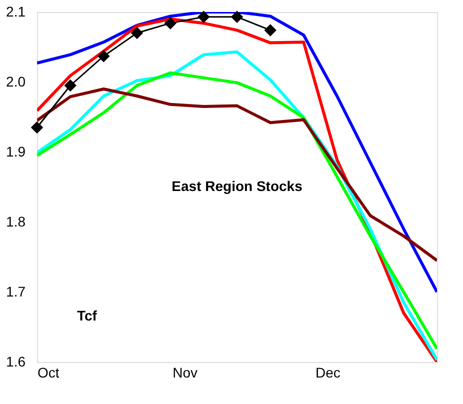  What do you see at coordinates (328, 372) in the screenshot?
I see `x-tick-label: Dec` at bounding box center [328, 372].